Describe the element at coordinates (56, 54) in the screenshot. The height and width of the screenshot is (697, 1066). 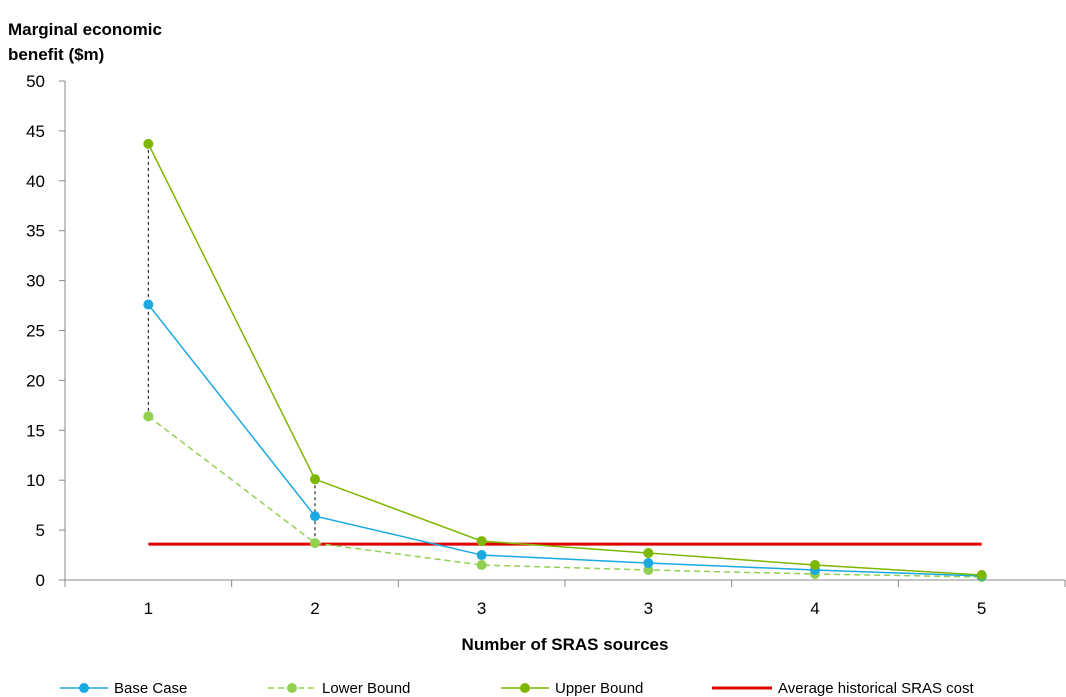
I see `y-axis-title-line2: benefit ($m)` at that location.